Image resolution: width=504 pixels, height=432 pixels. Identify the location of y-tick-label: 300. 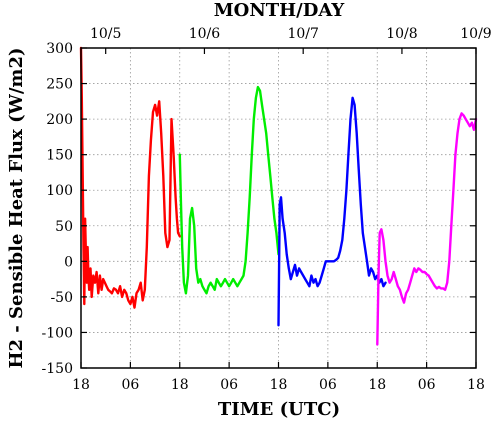
(59, 49).